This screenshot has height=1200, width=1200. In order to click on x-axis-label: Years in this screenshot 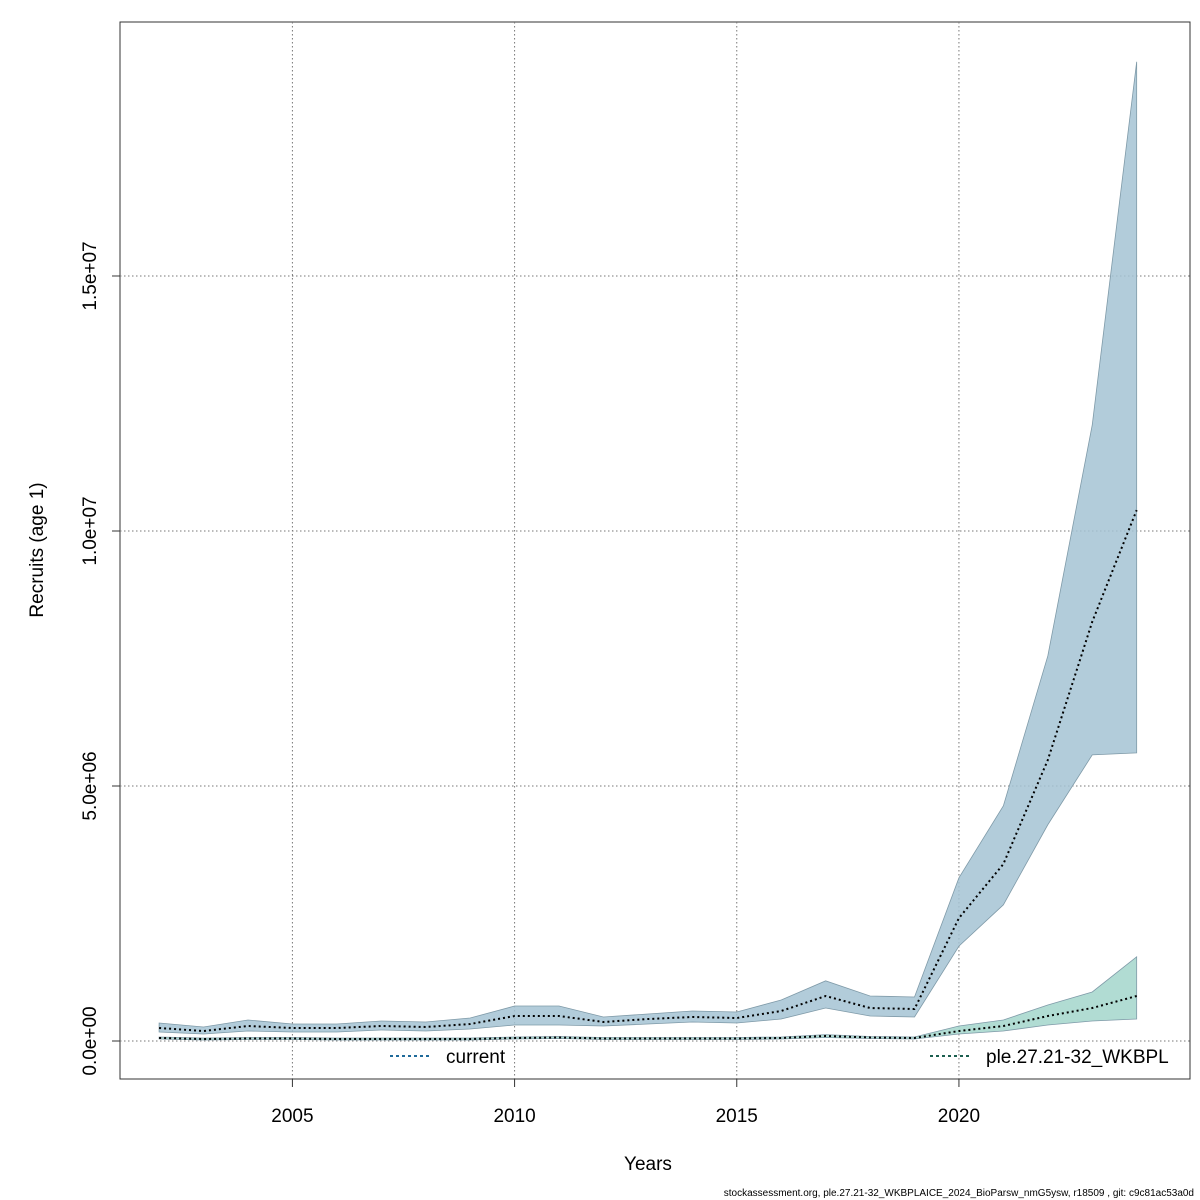, I will do `click(648, 1164)`.